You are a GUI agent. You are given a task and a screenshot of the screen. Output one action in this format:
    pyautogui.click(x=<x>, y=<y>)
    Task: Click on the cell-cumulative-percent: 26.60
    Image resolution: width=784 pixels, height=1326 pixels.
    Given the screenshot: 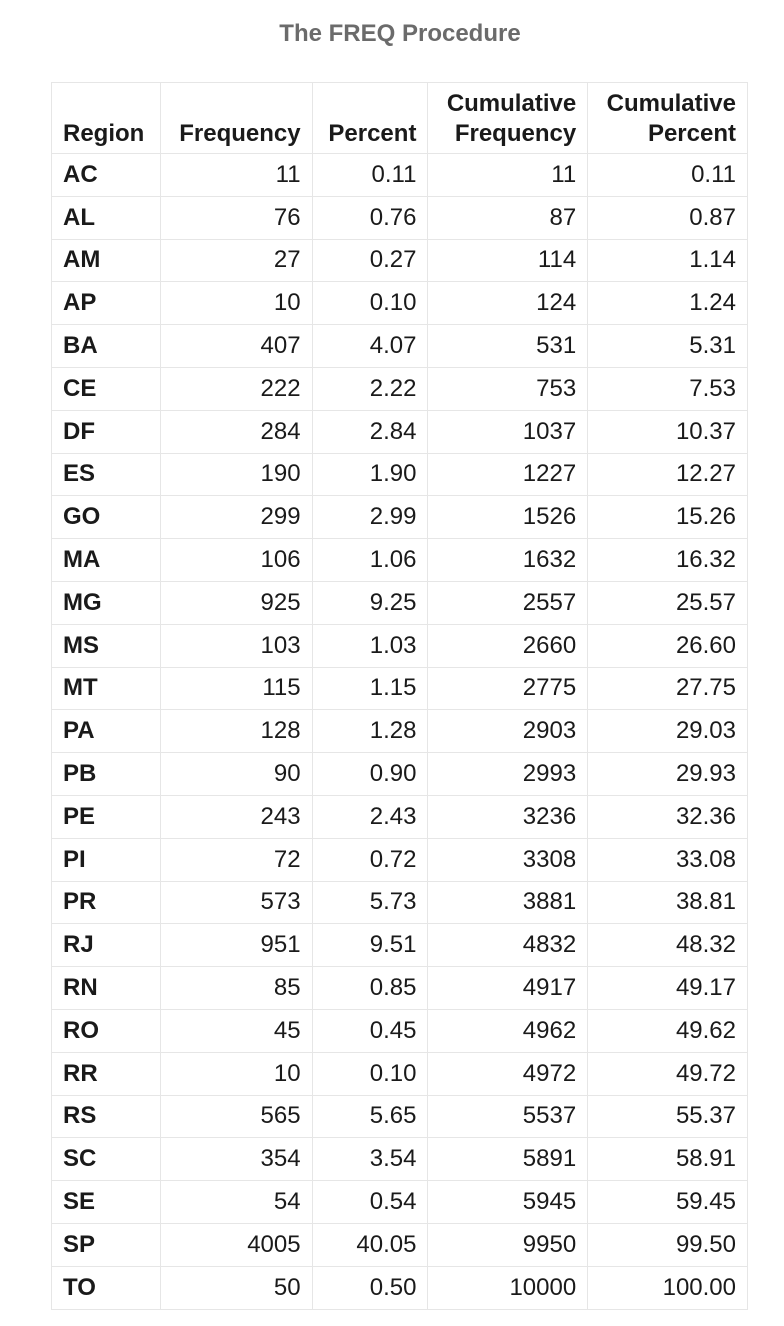 What is the action you would take?
    pyautogui.click(x=667, y=645)
    